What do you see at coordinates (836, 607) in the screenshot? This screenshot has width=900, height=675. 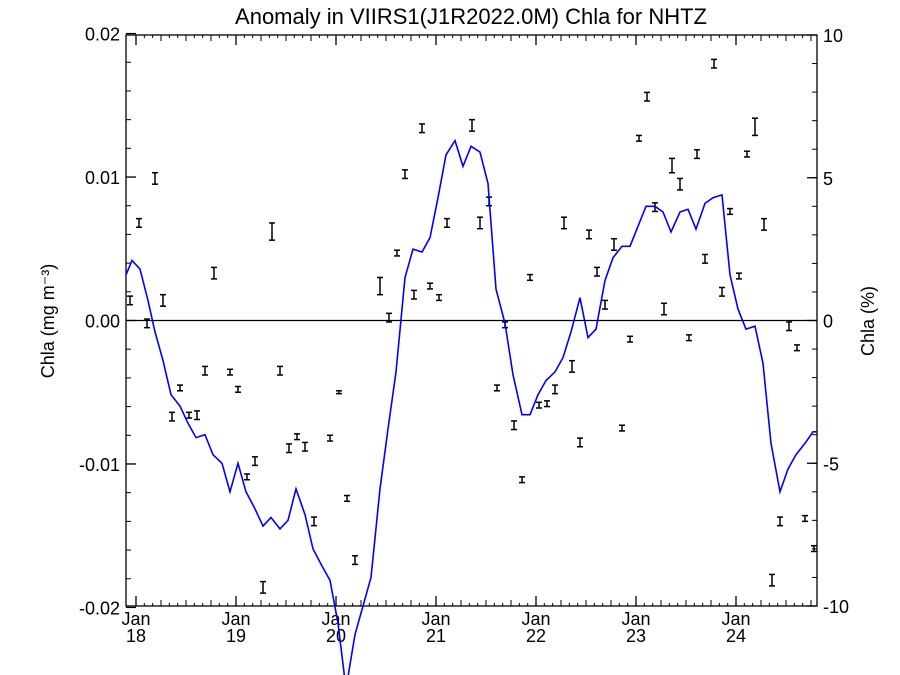 I see `y-tick-label-right: -10` at bounding box center [836, 607].